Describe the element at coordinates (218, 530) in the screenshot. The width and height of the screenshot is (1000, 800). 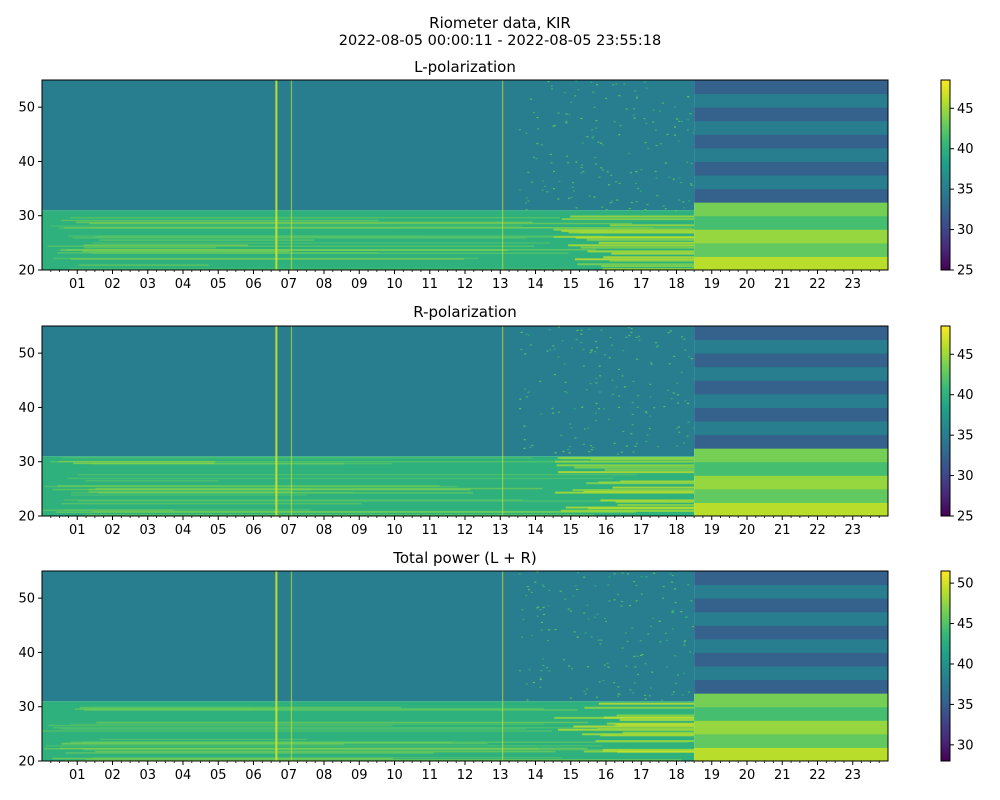
I see `x-tick-label: 05` at that location.